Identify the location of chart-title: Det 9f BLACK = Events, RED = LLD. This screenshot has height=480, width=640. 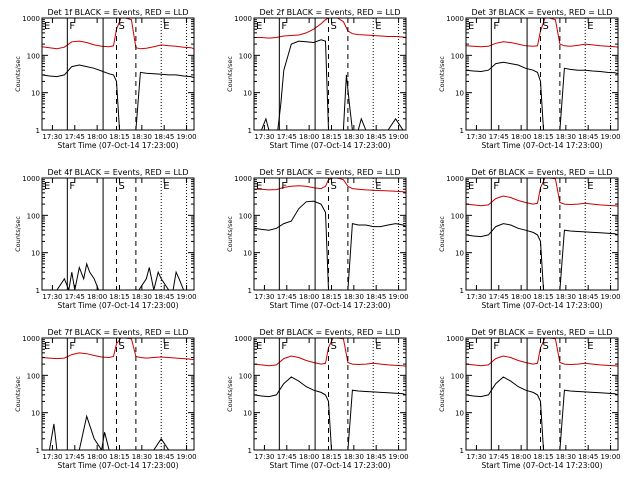
(541, 332).